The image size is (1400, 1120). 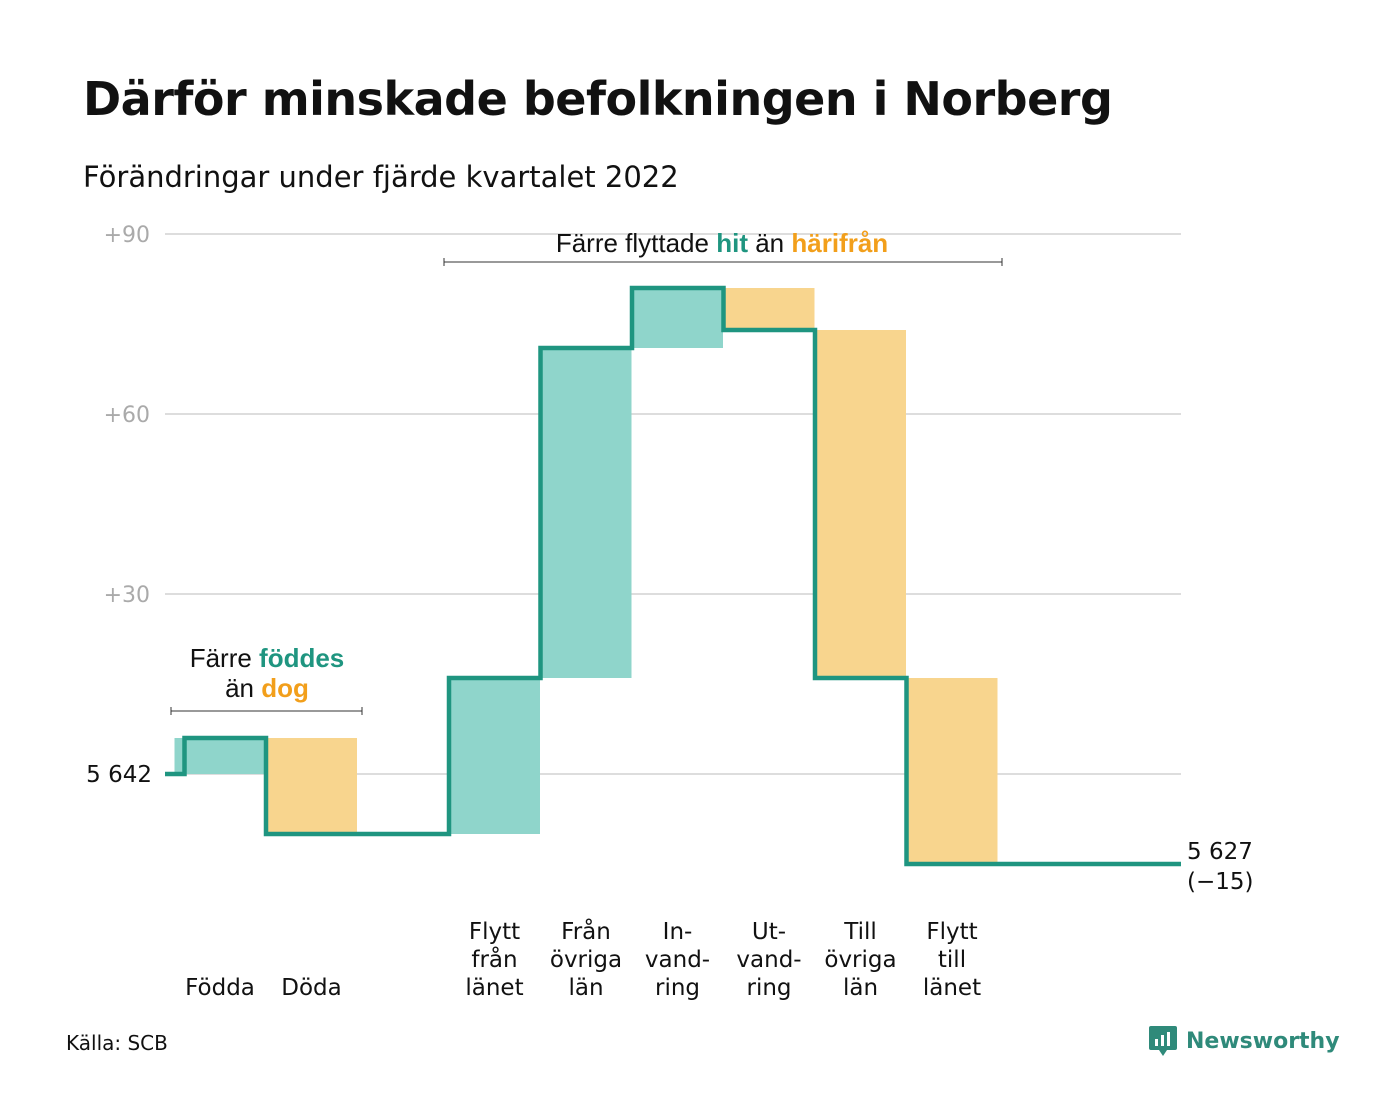 I want to click on source-note: Källa: SCB, so click(x=117, y=1043).